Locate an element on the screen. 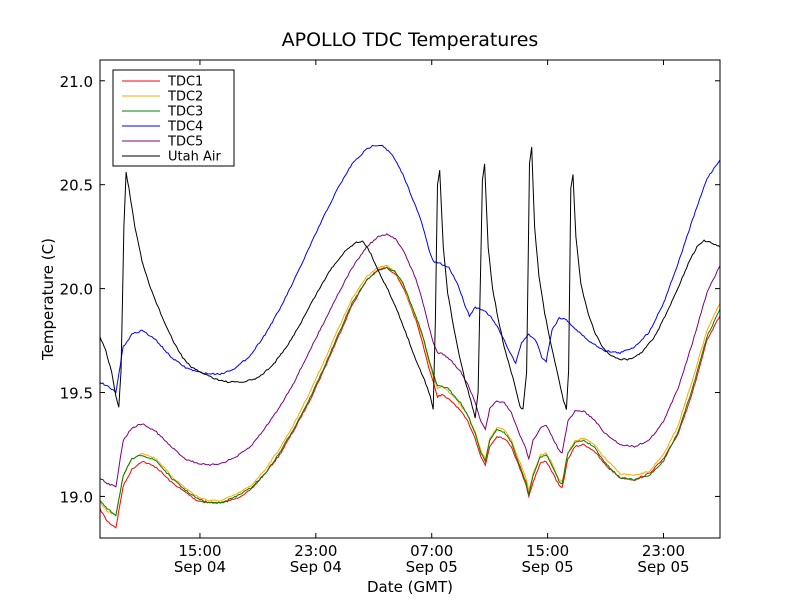 This screenshot has height=600, width=800. legend-label: TDC3 is located at coordinates (185, 112).